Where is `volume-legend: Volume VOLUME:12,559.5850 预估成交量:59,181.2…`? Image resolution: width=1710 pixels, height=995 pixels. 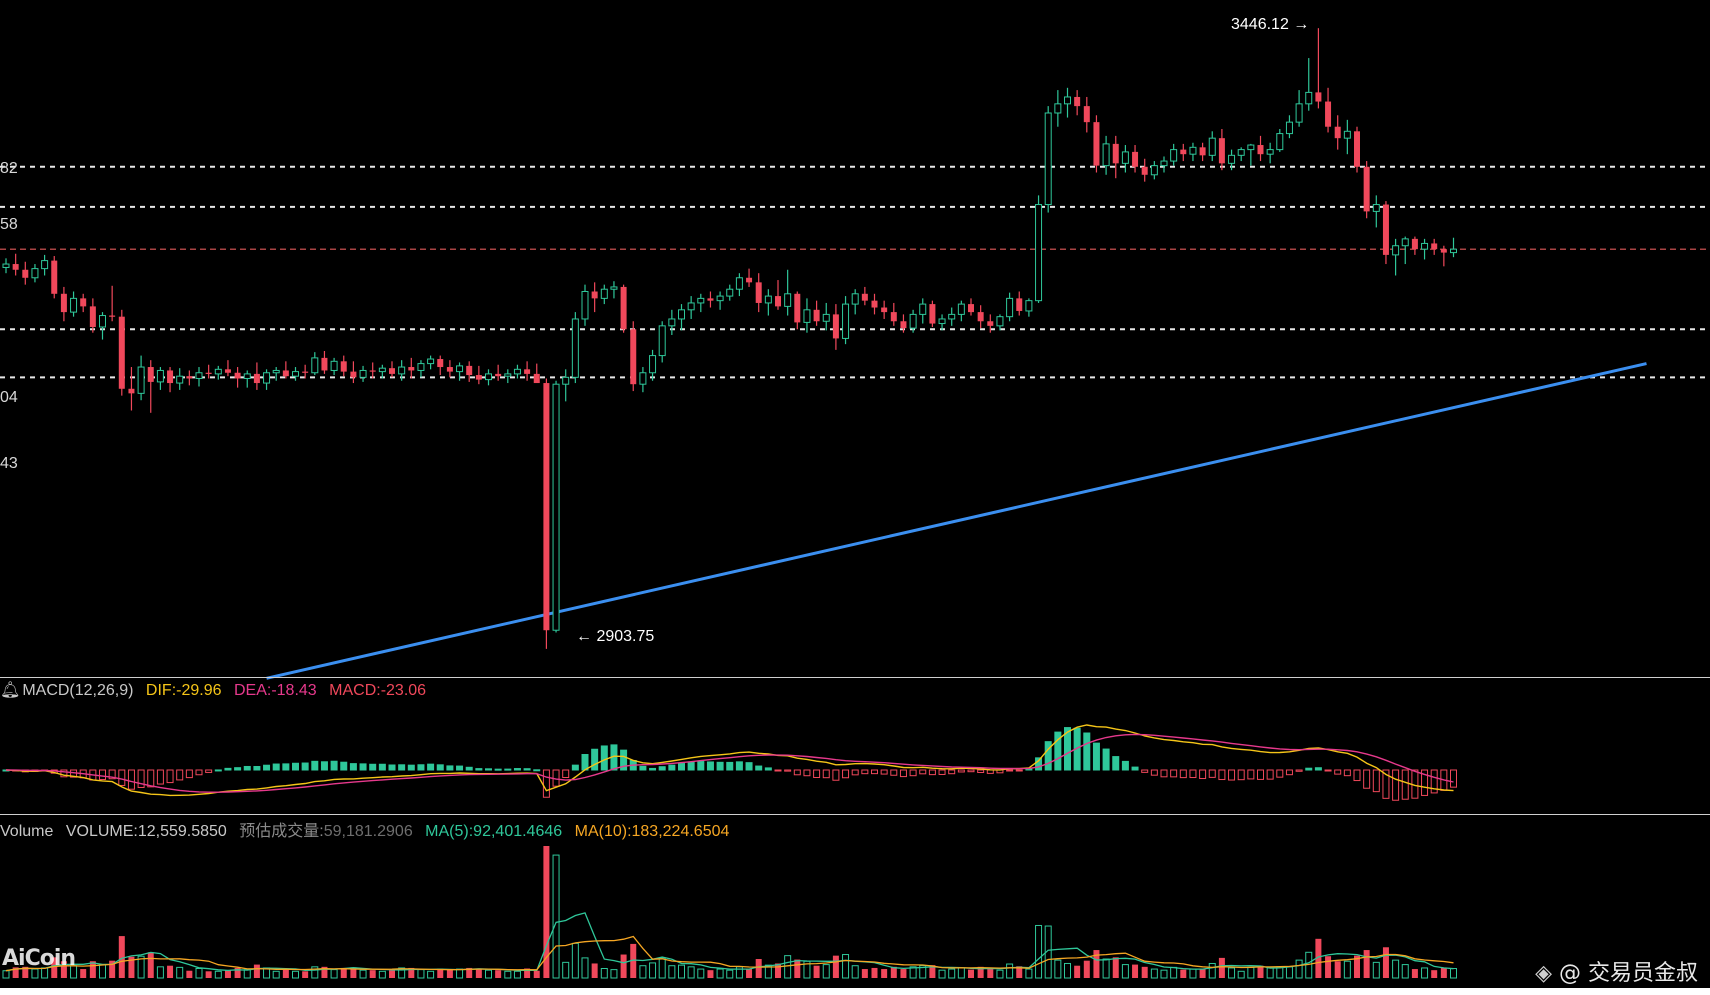
volume-legend: Volume VOLUME:12,559.5850 预估成交量:59,181.2… is located at coordinates (368, 828).